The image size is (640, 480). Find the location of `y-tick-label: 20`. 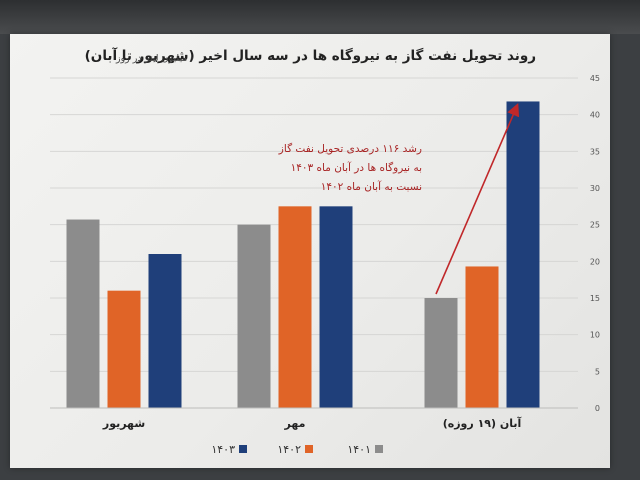

y-tick-label: 20 is located at coordinates (595, 261).